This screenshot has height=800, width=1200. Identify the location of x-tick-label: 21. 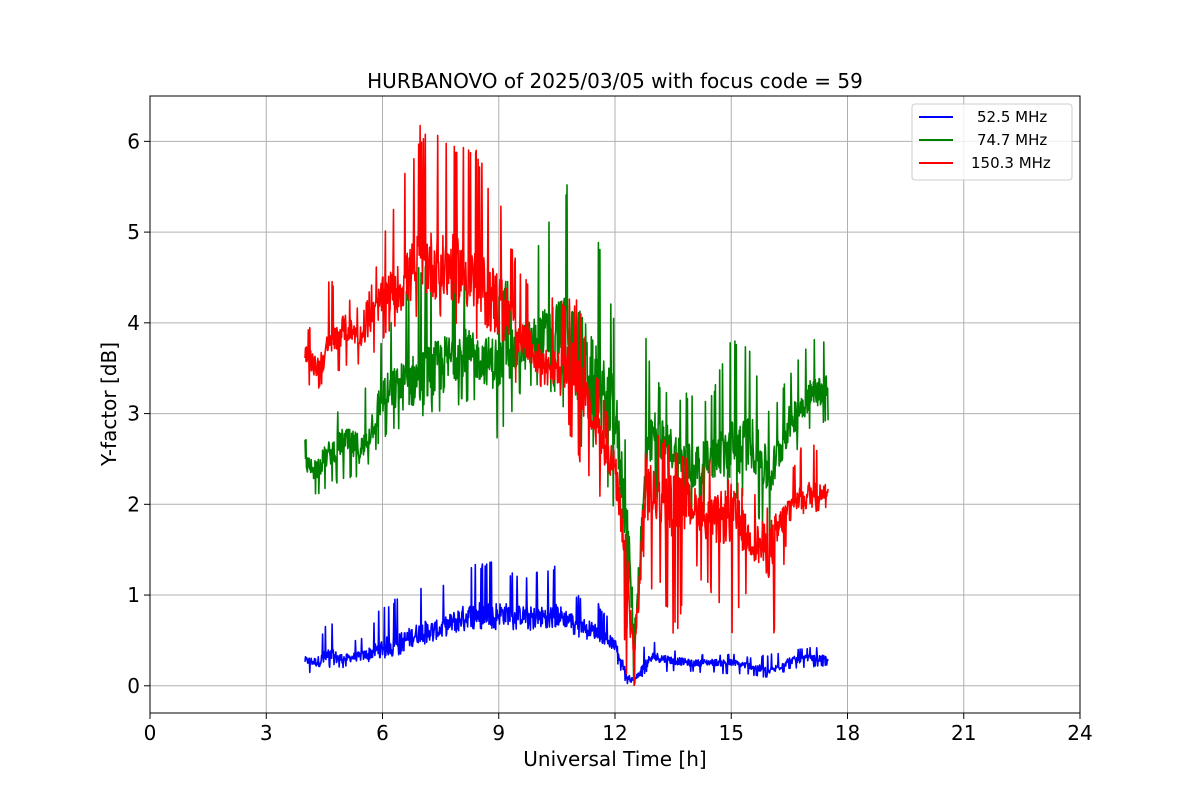
(963, 733).